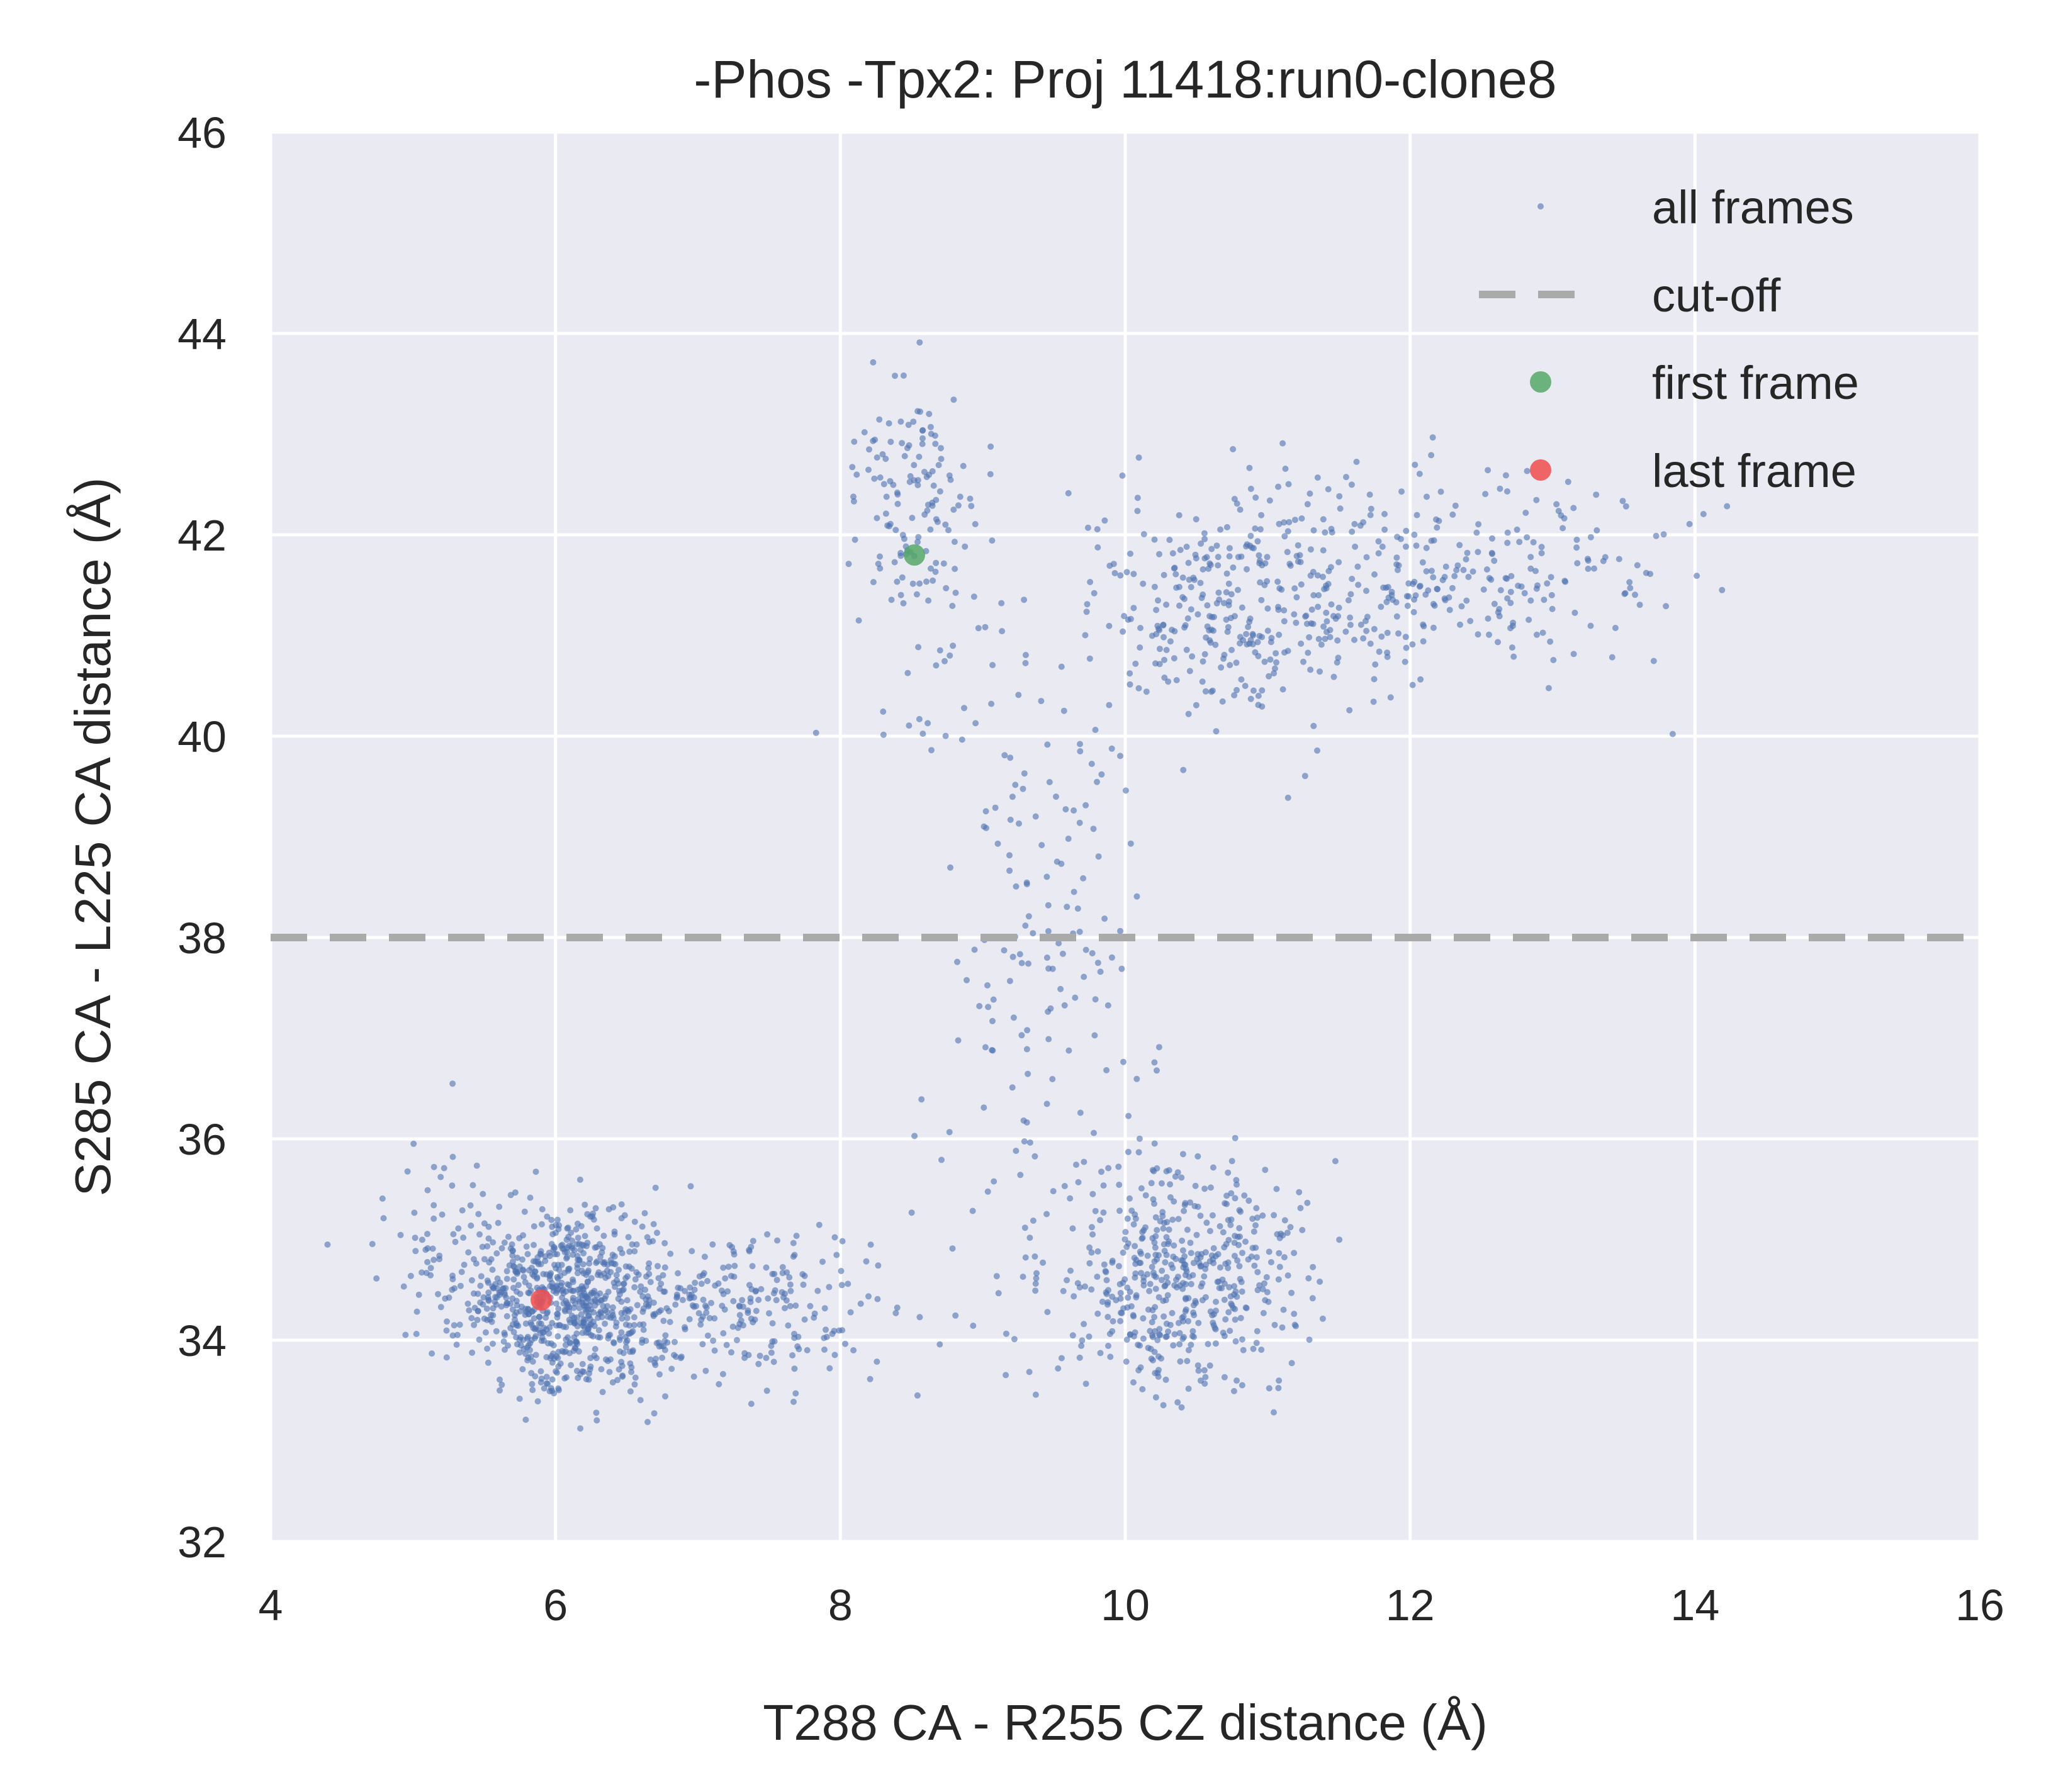  What do you see at coordinates (202, 736) in the screenshot?
I see `y-tick-label: 40` at bounding box center [202, 736].